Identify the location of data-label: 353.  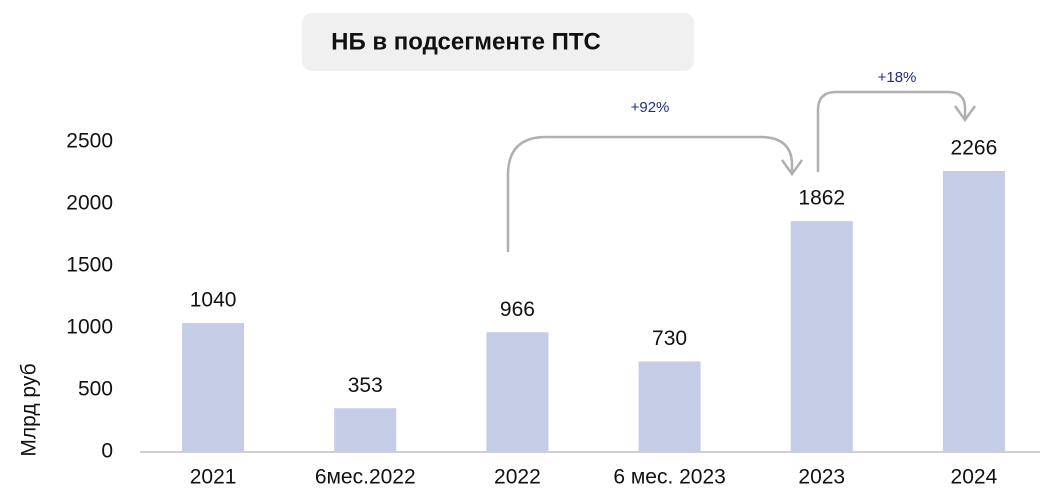
(365, 385).